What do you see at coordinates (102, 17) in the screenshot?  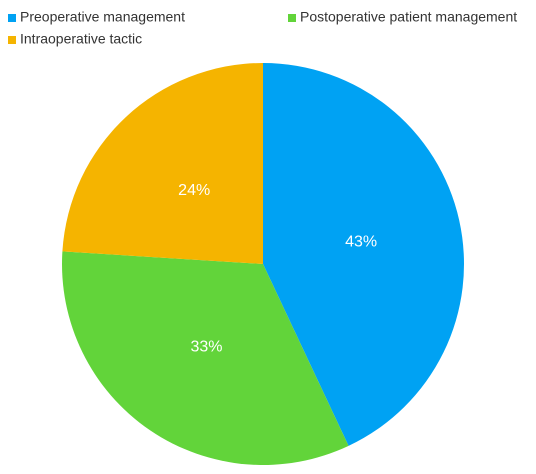 I see `legend-label: Preoperative management` at bounding box center [102, 17].